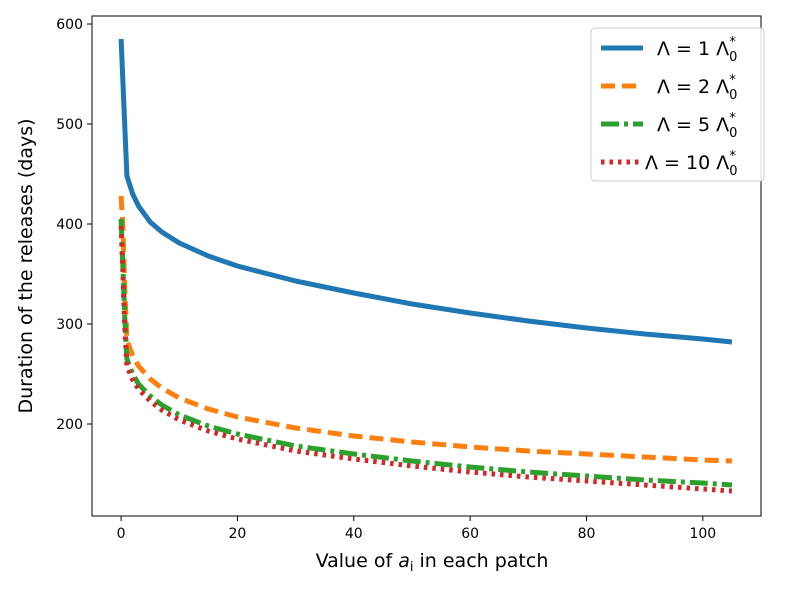  What do you see at coordinates (26, 265) in the screenshot?
I see `y-axis-title: Duration of the releases (days)` at bounding box center [26, 265].